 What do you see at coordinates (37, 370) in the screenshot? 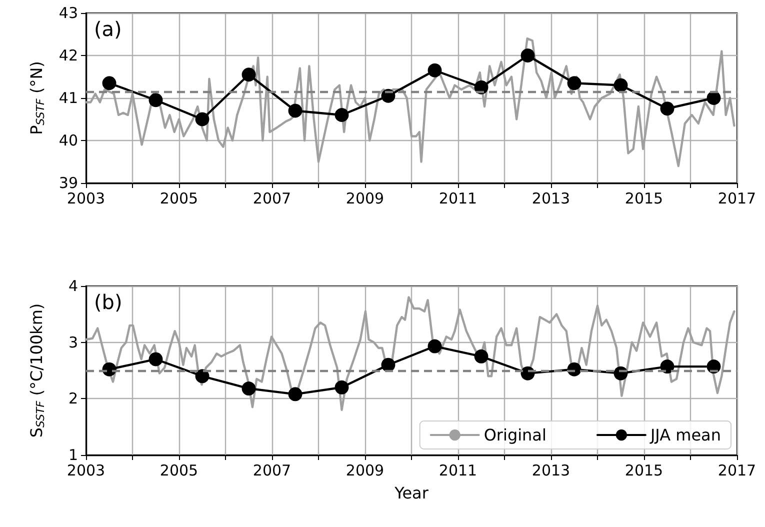
I see `y-axis-title: SSSTF (°C/100km)` at bounding box center [37, 370].